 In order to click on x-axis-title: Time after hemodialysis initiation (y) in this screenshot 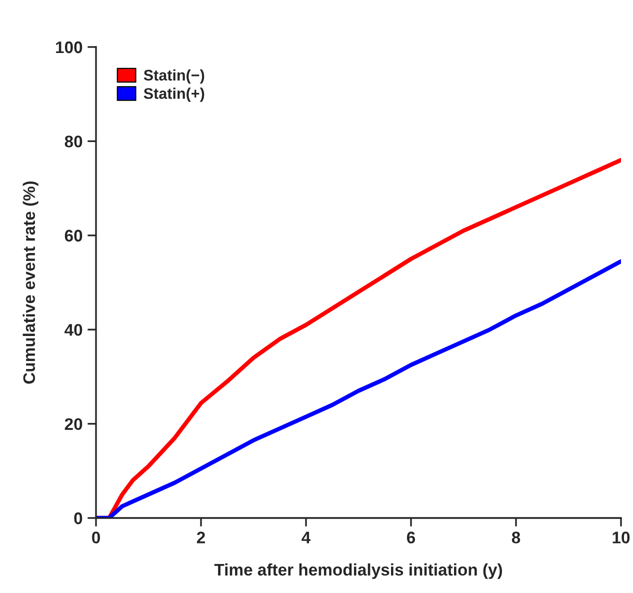, I will do `click(358, 571)`.